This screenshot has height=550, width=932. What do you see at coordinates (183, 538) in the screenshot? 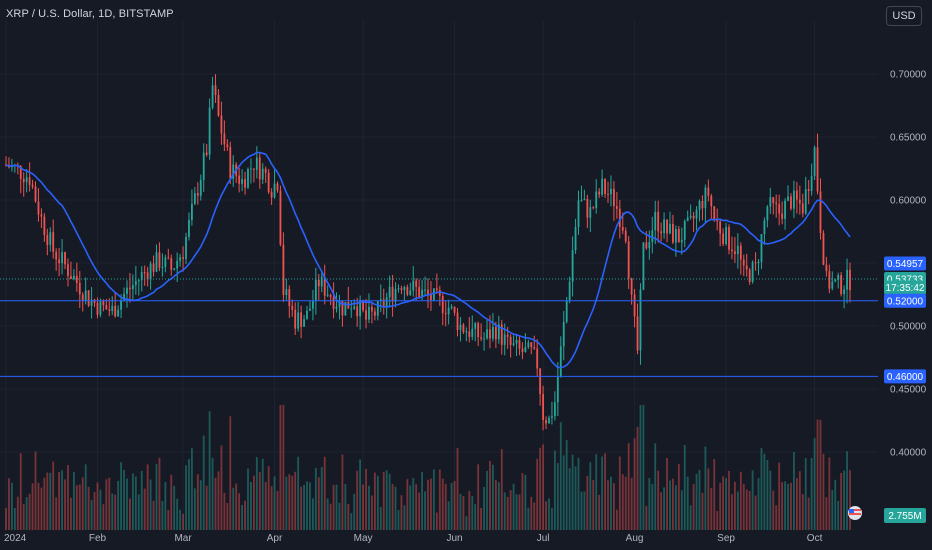
I see `time-tick-label: Mar` at bounding box center [183, 538].